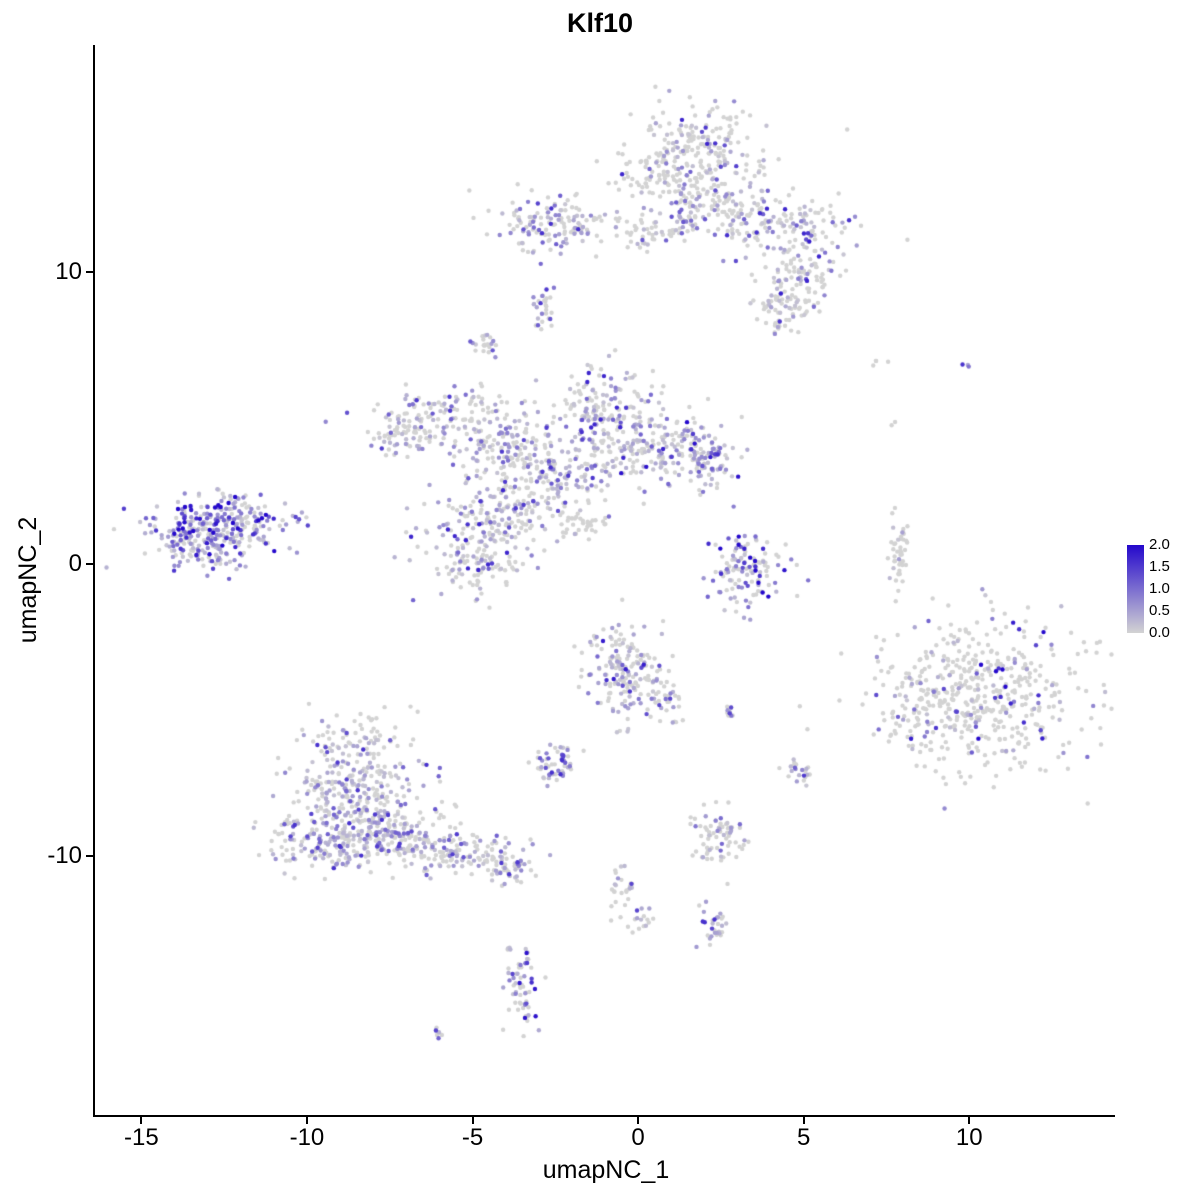 The width and height of the screenshot is (1200, 1200). I want to click on legend-tick-label: 1.0, so click(1159, 588).